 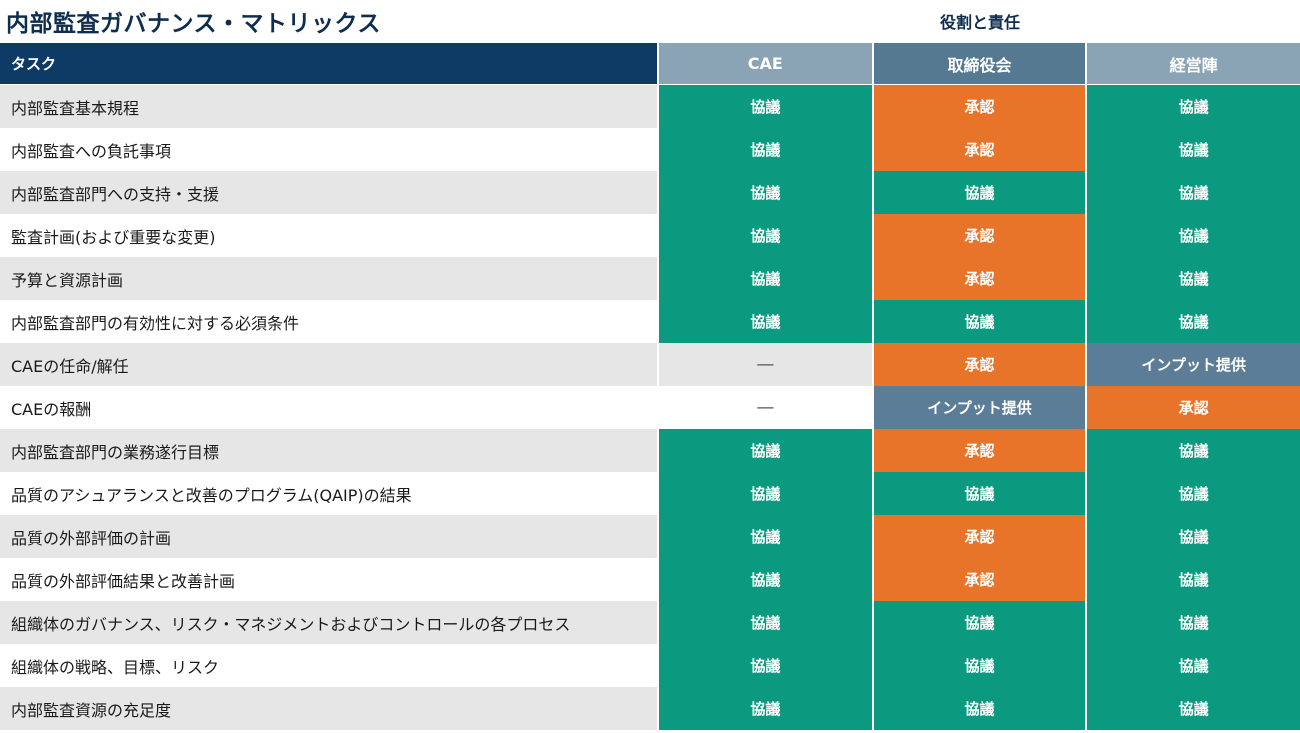 I want to click on task-cell: 内部監査資源の充足度, so click(x=328, y=708).